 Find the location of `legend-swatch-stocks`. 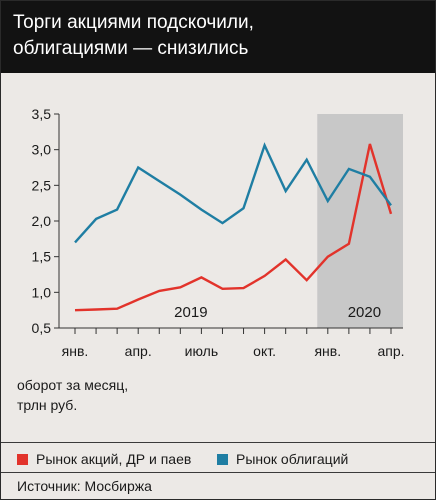

legend-swatch-stocks is located at coordinates (22, 459).